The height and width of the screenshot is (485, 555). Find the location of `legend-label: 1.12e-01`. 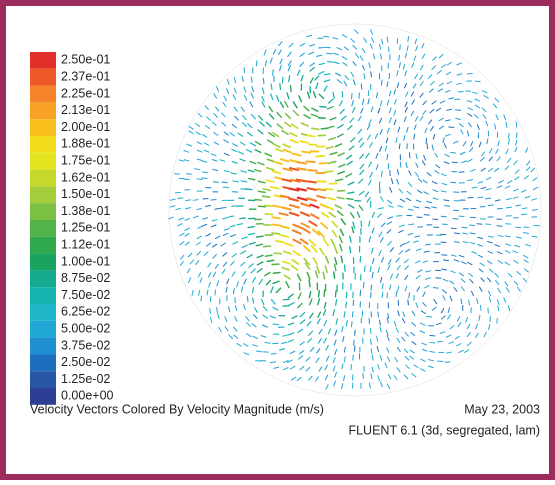

legend-label: 1.12e-01 is located at coordinates (85, 244).